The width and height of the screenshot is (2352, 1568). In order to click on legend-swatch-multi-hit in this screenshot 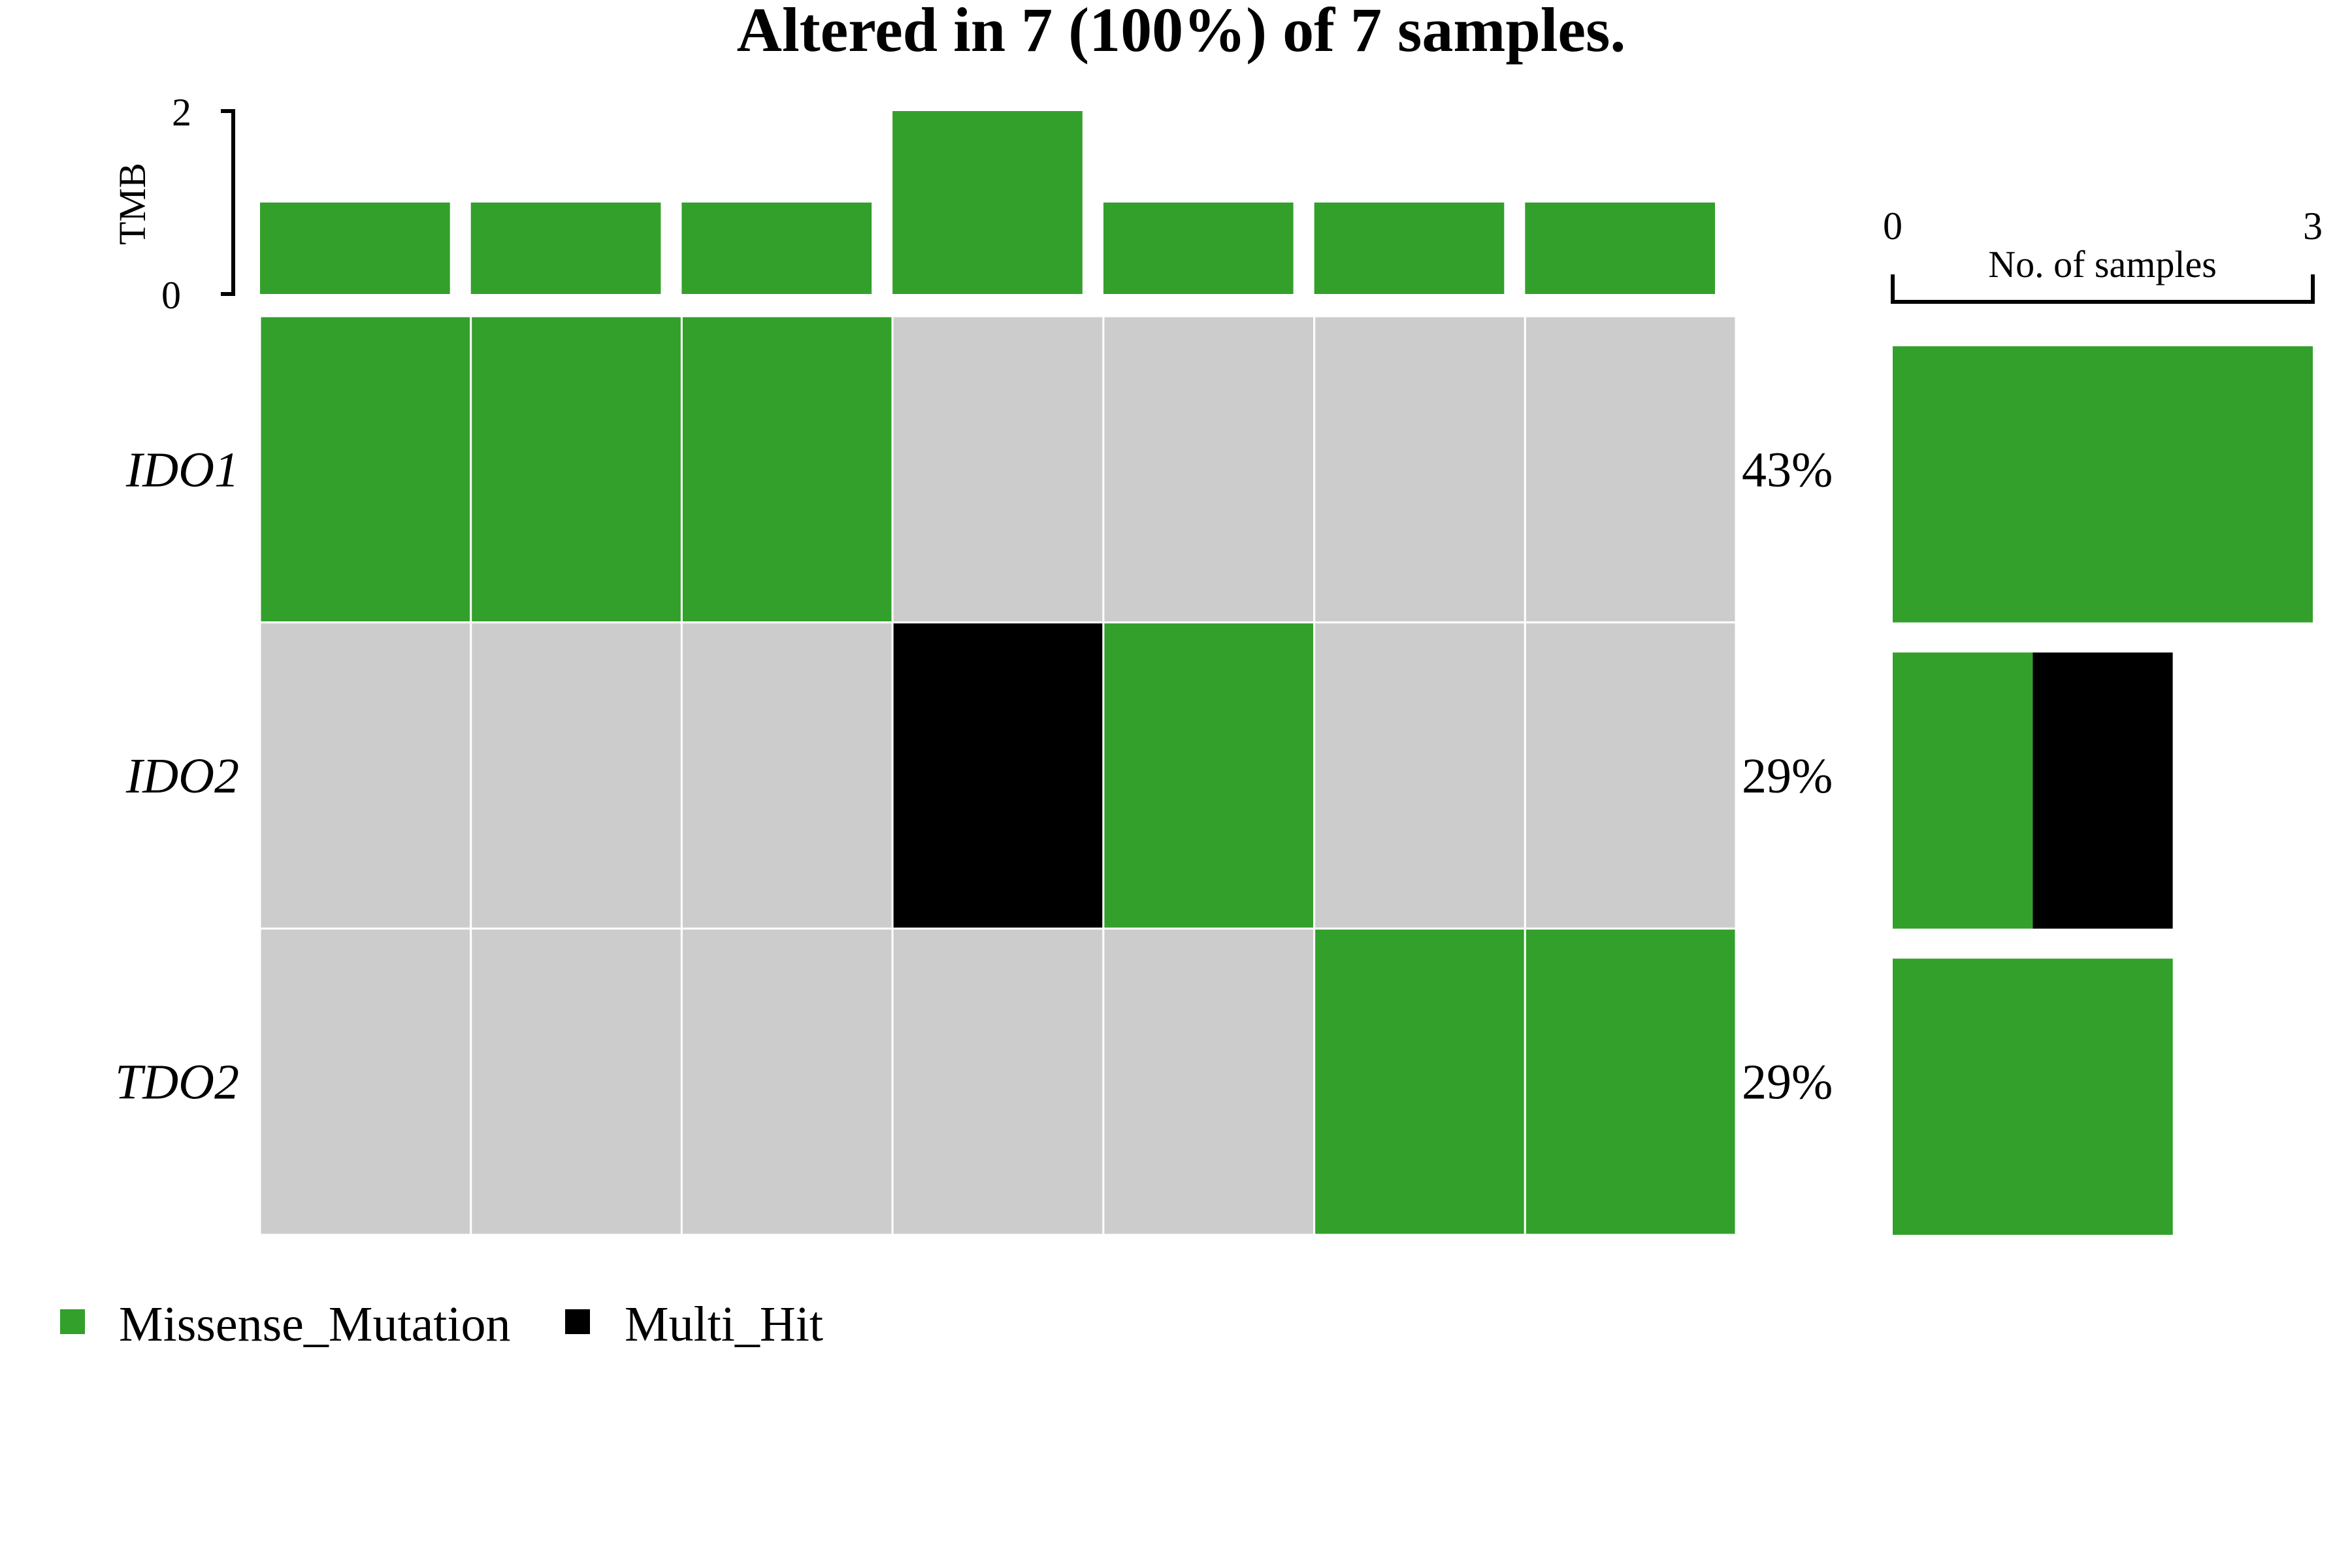, I will do `click(577, 1321)`.